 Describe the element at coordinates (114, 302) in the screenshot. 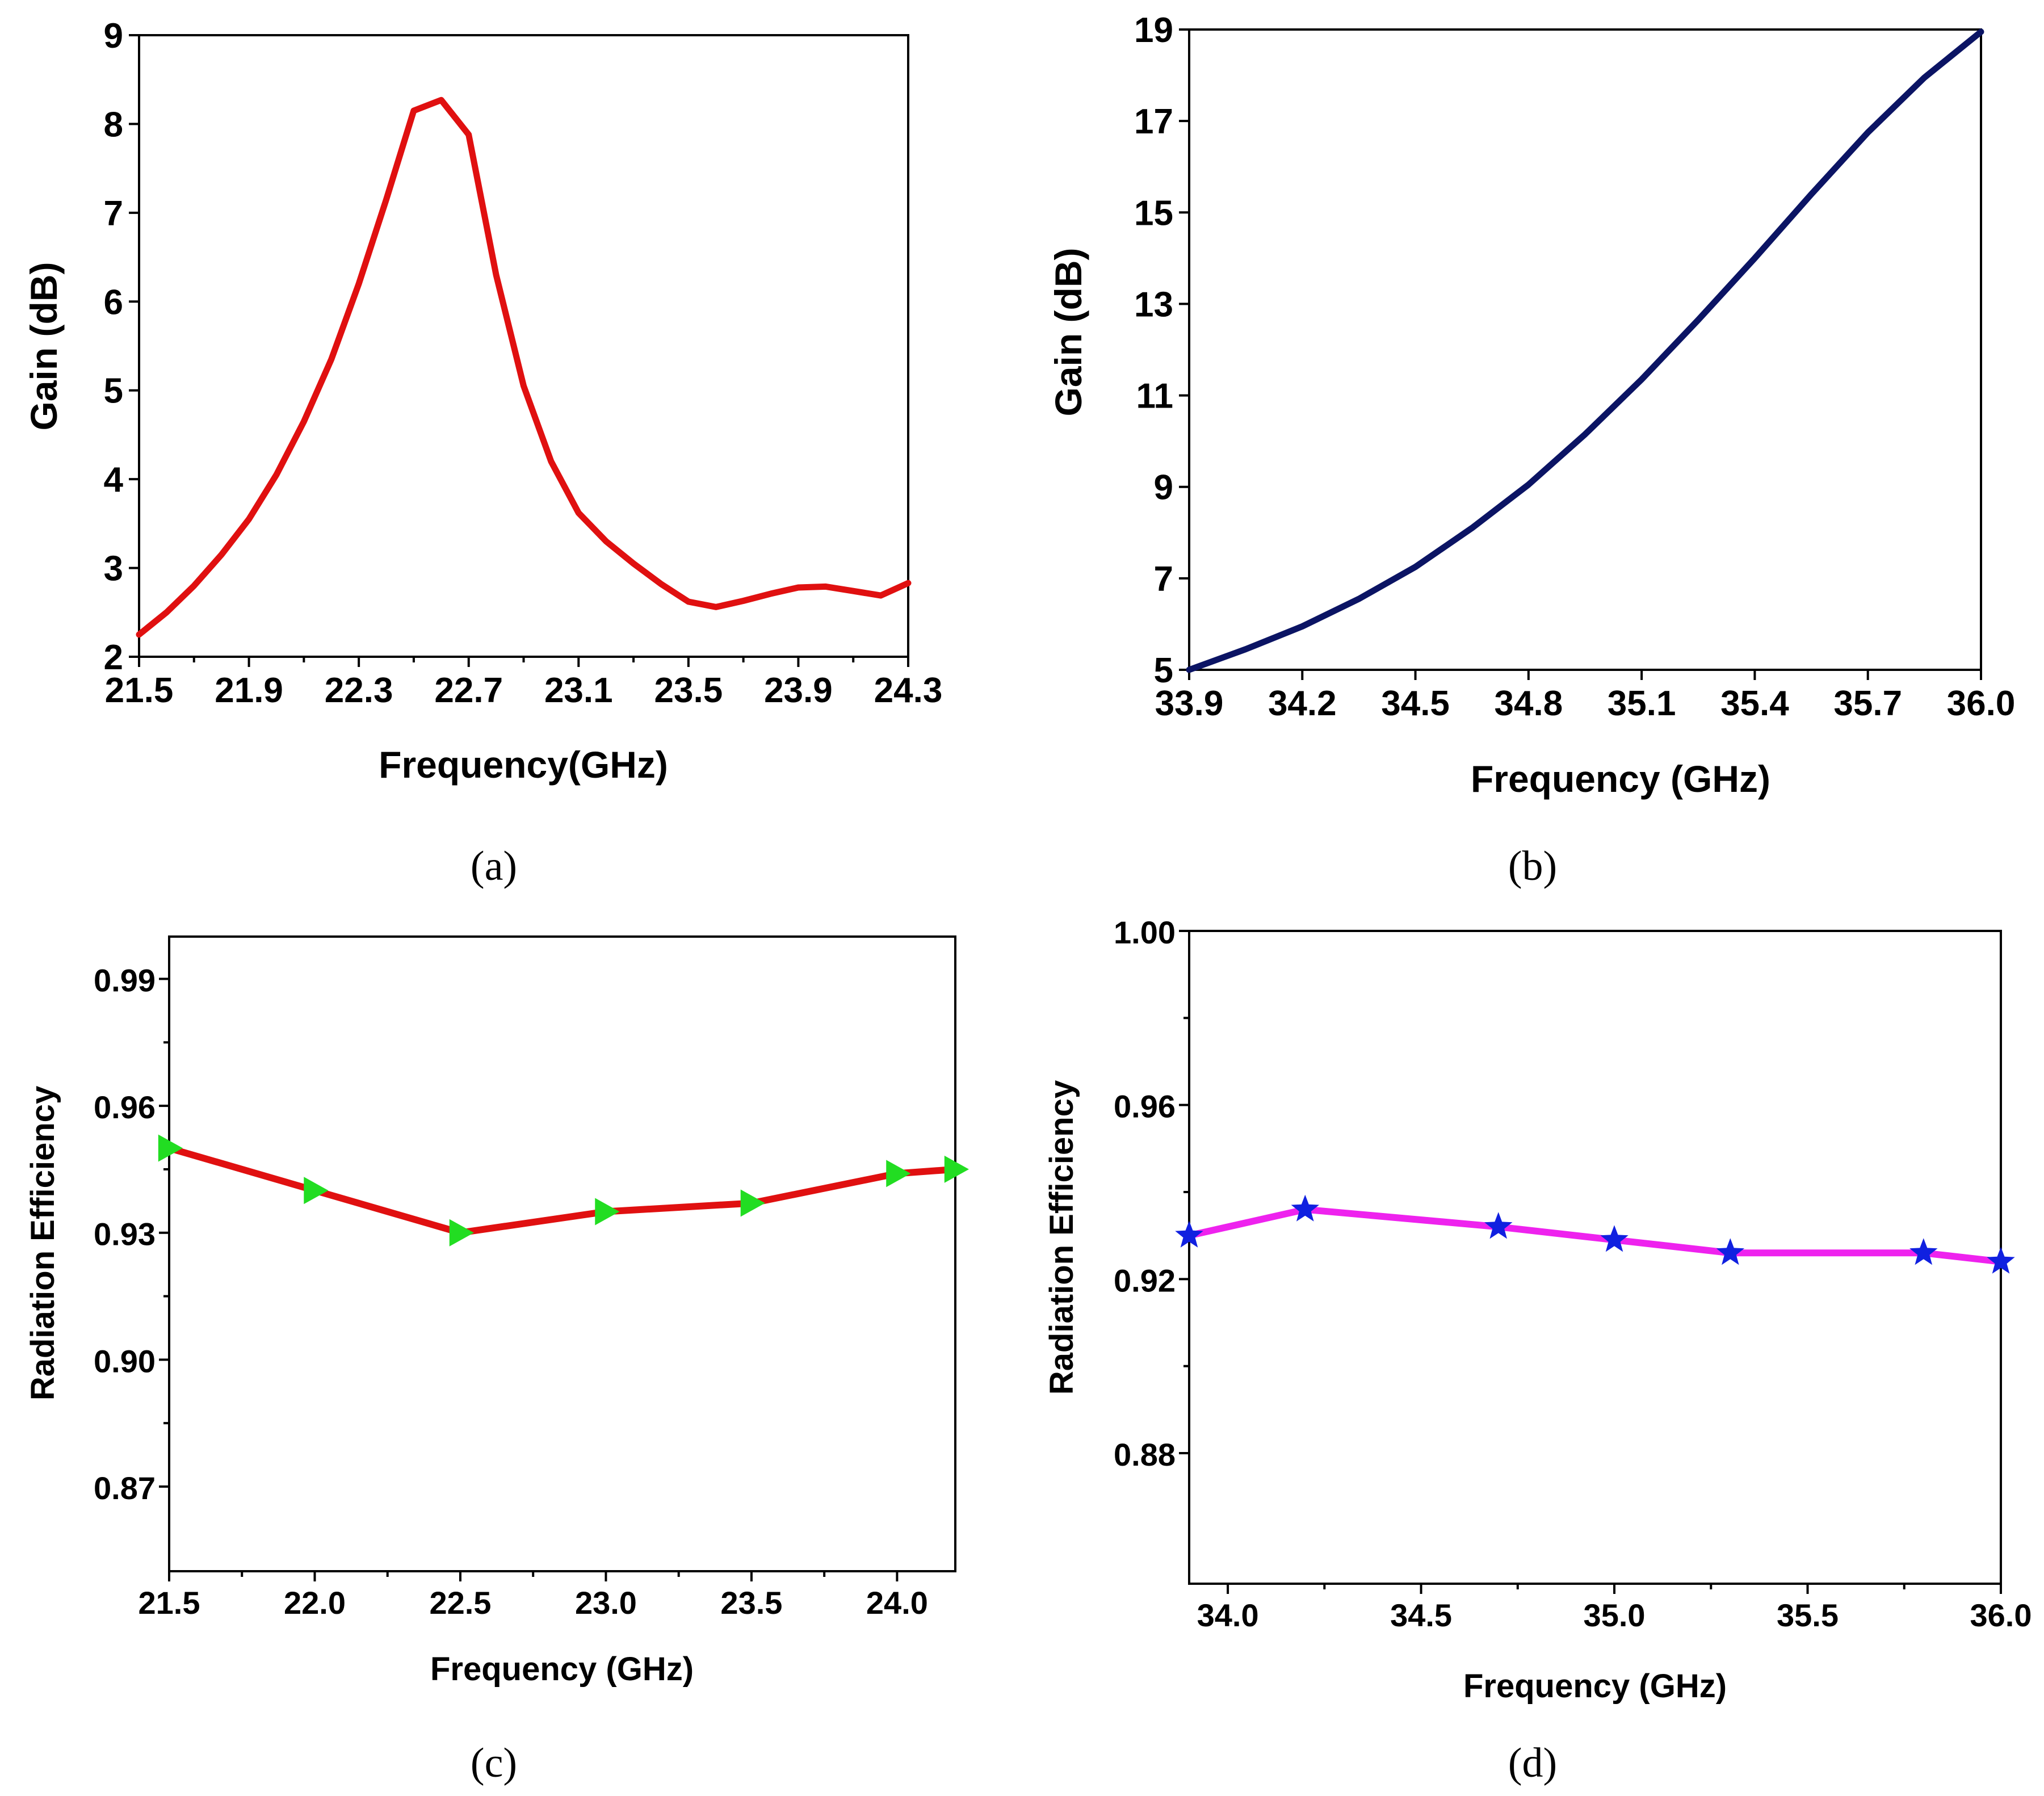

I see `panel-a-ytick-label: 6` at that location.